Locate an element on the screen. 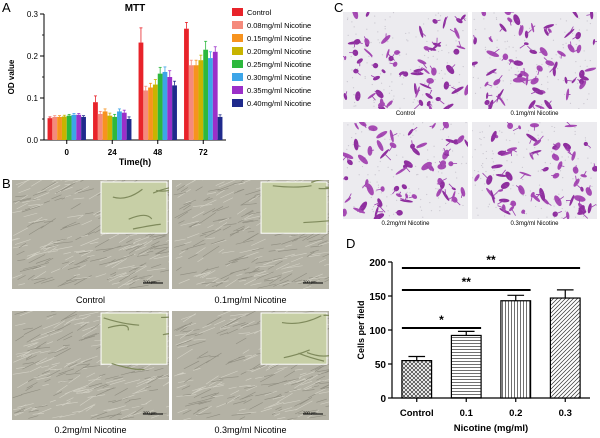 This screenshot has height=438, width=600. legend-label: 0.08mg/ml Nicotine is located at coordinates (279, 25).